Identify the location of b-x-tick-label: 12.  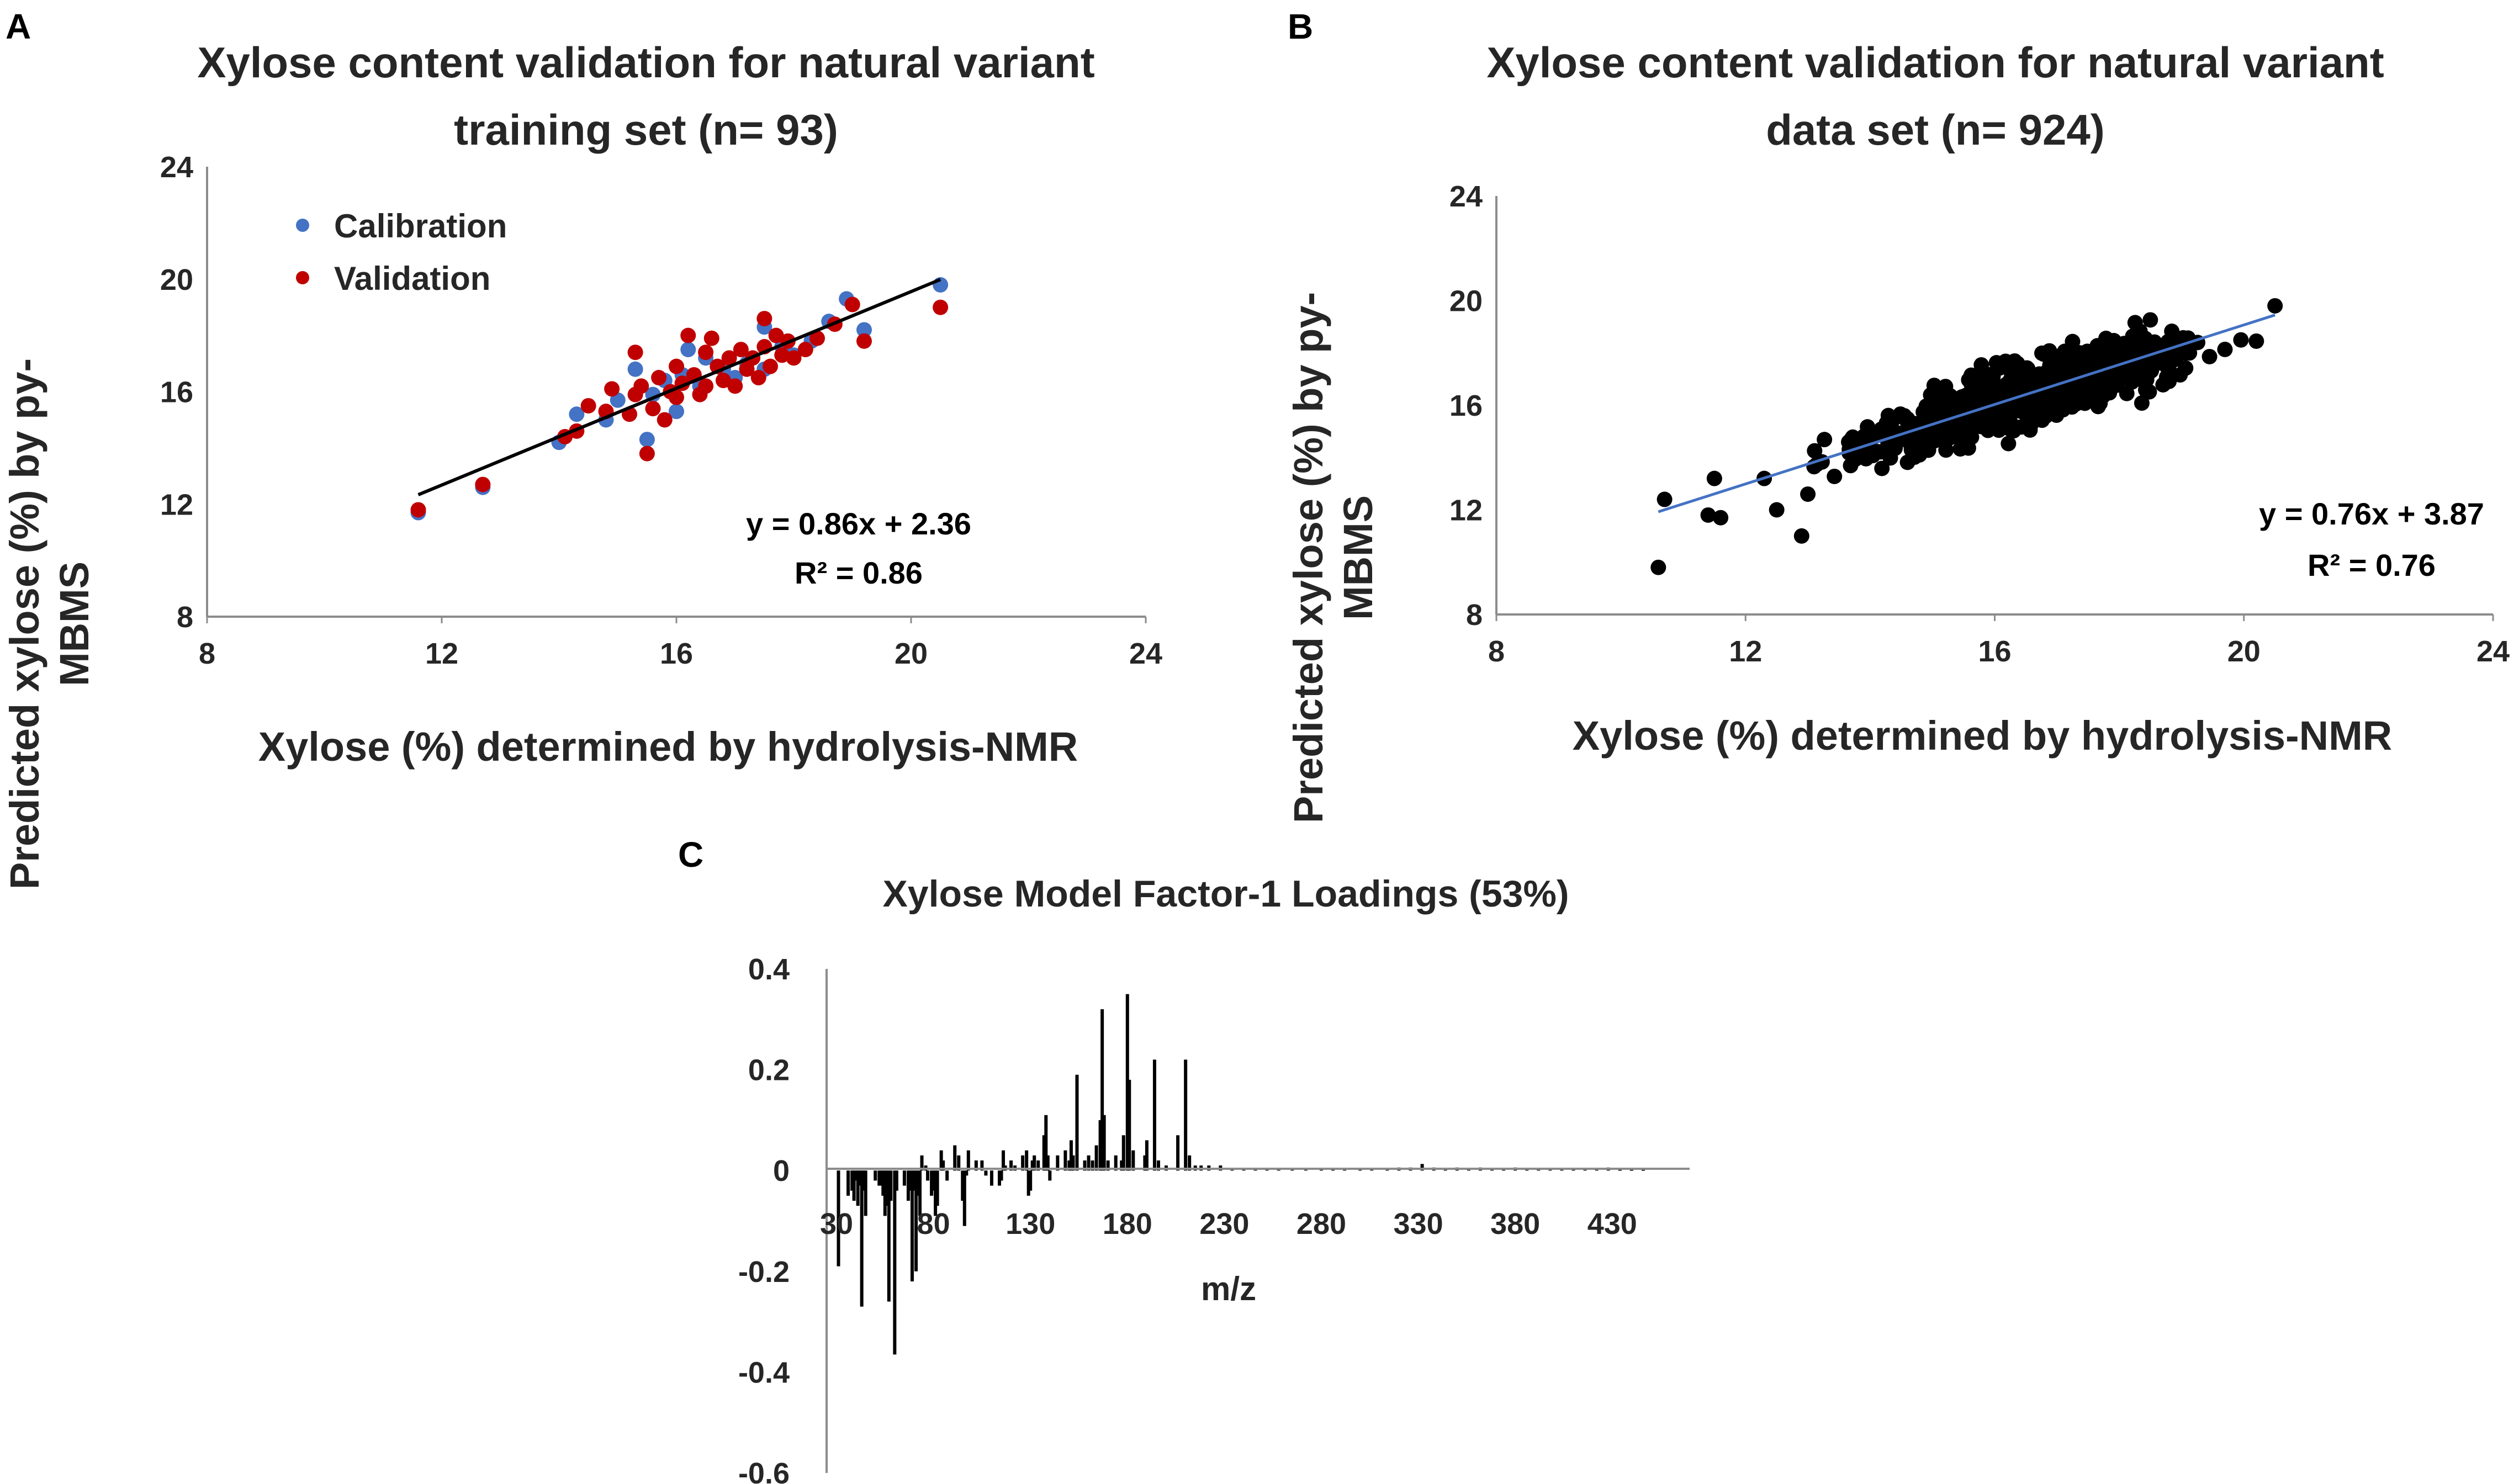
(1746, 652).